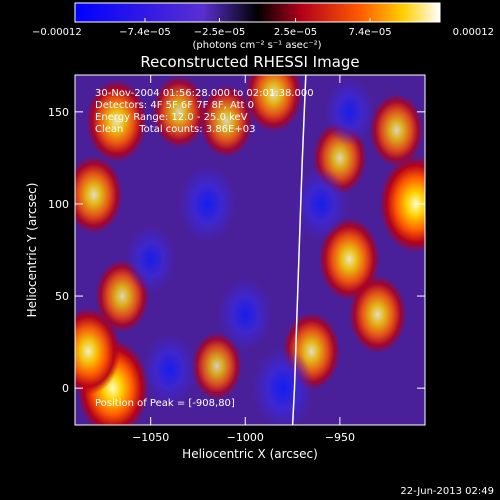 This screenshot has width=500, height=500. I want to click on solar-limb-curve, so click(299, 250).